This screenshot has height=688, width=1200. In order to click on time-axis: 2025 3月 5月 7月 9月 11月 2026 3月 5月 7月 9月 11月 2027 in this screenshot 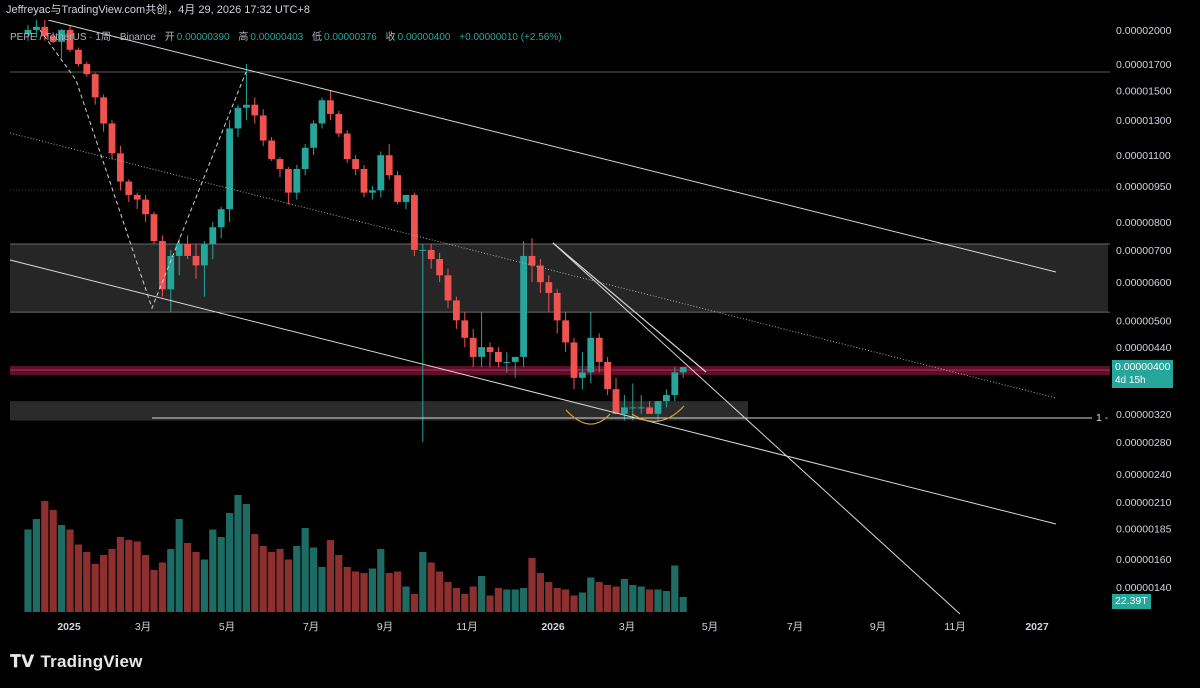, I will do `click(553, 627)`.